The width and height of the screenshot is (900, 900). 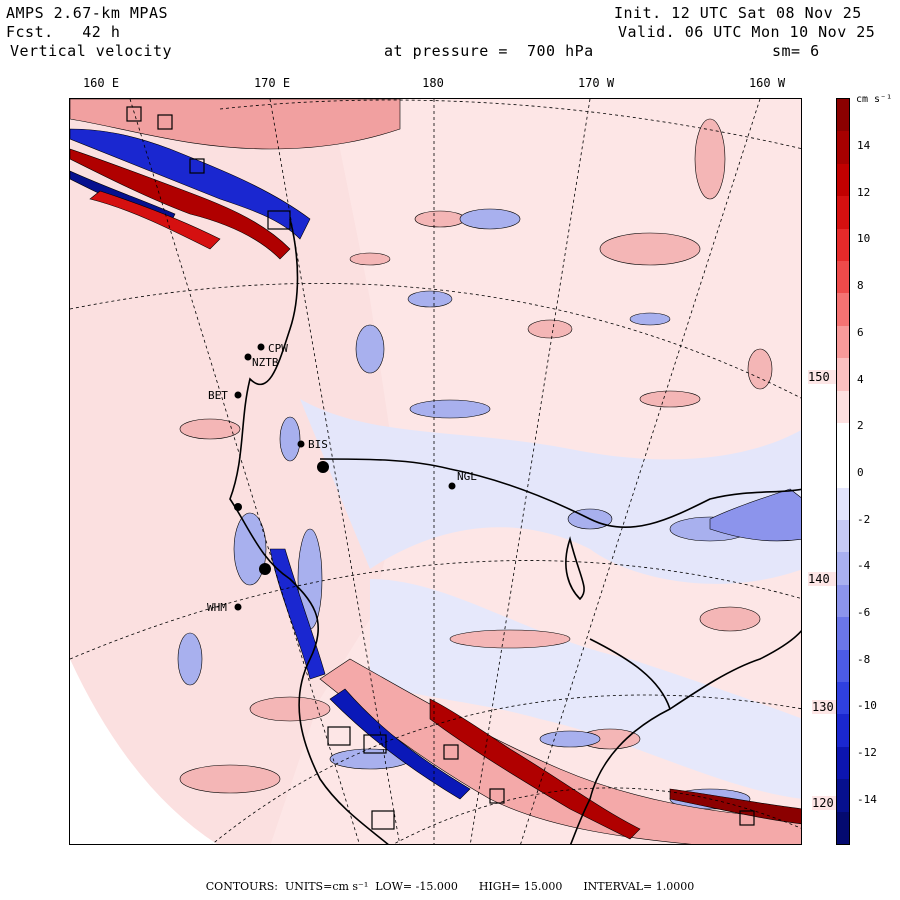 What do you see at coordinates (218, 395) in the screenshot?
I see `station-label-bet: BET` at bounding box center [218, 395].